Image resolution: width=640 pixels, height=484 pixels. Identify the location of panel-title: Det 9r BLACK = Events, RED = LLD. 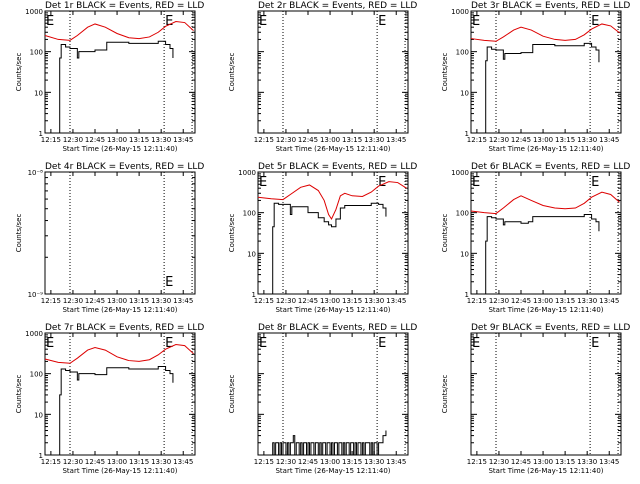
(550, 328).